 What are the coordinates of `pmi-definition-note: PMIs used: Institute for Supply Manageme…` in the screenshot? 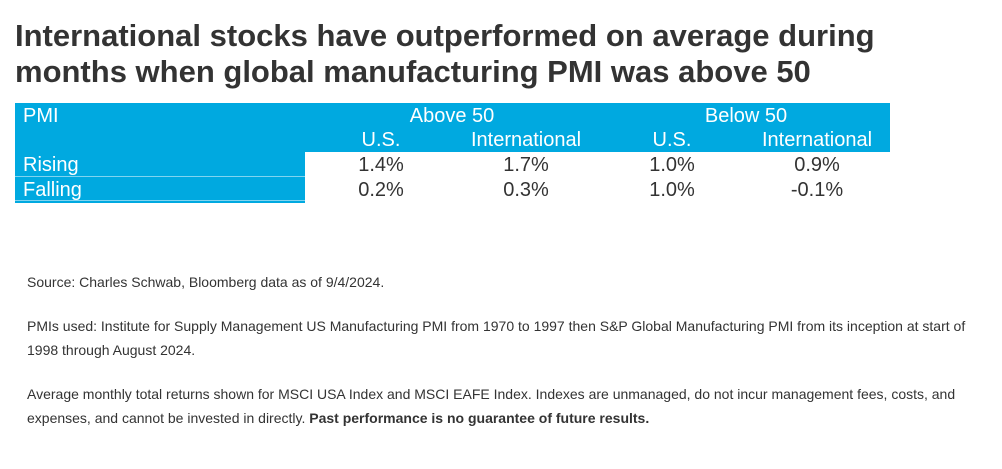 It's located at (496, 338).